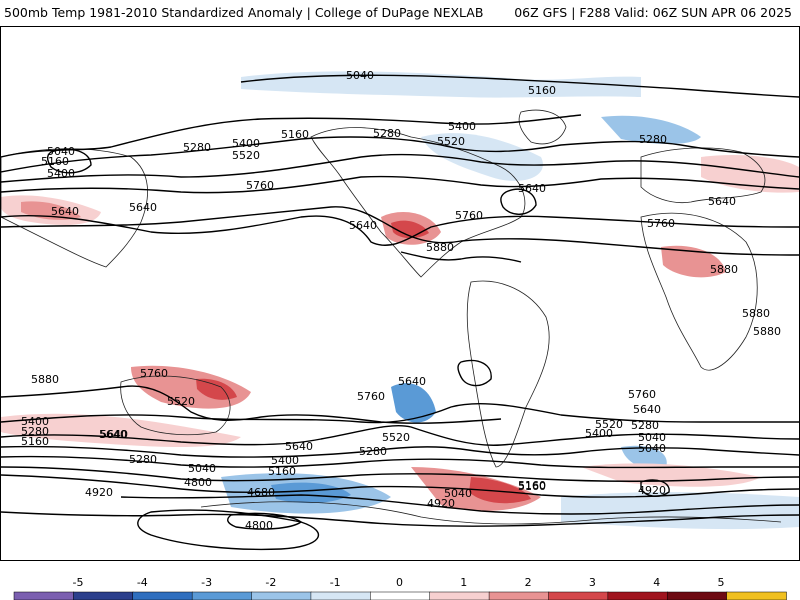 The height and width of the screenshot is (600, 800). What do you see at coordinates (459, 504) in the screenshot?
I see `contour-5040-south` at bounding box center [459, 504].